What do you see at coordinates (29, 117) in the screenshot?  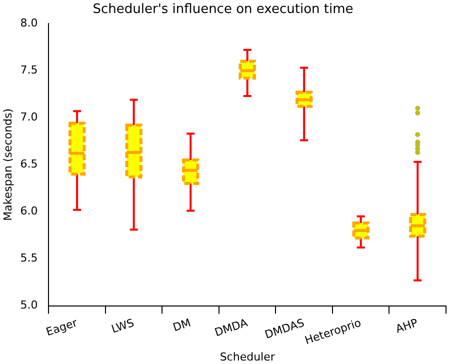 I see `y-tick-label: 7.0` at bounding box center [29, 117].